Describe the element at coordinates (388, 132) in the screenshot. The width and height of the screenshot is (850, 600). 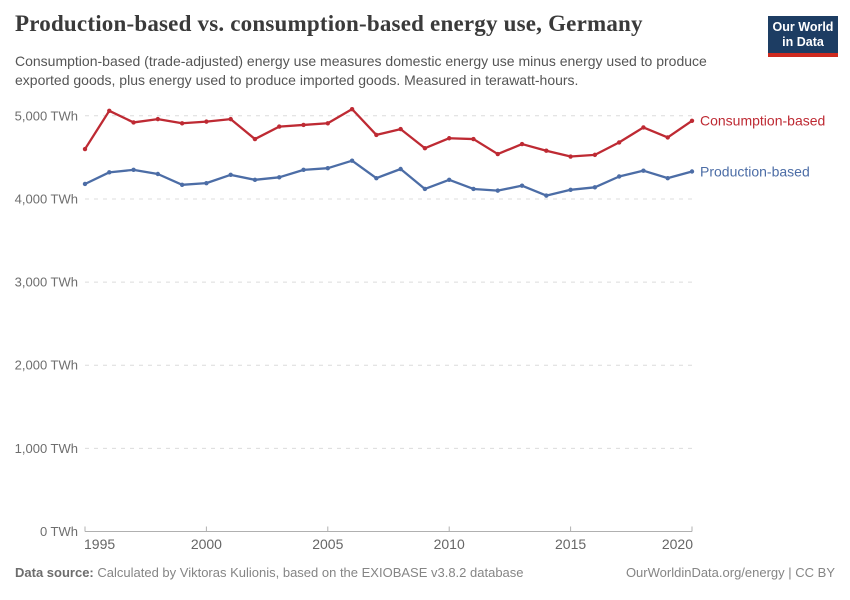
I see `series-line-consumption-based` at that location.